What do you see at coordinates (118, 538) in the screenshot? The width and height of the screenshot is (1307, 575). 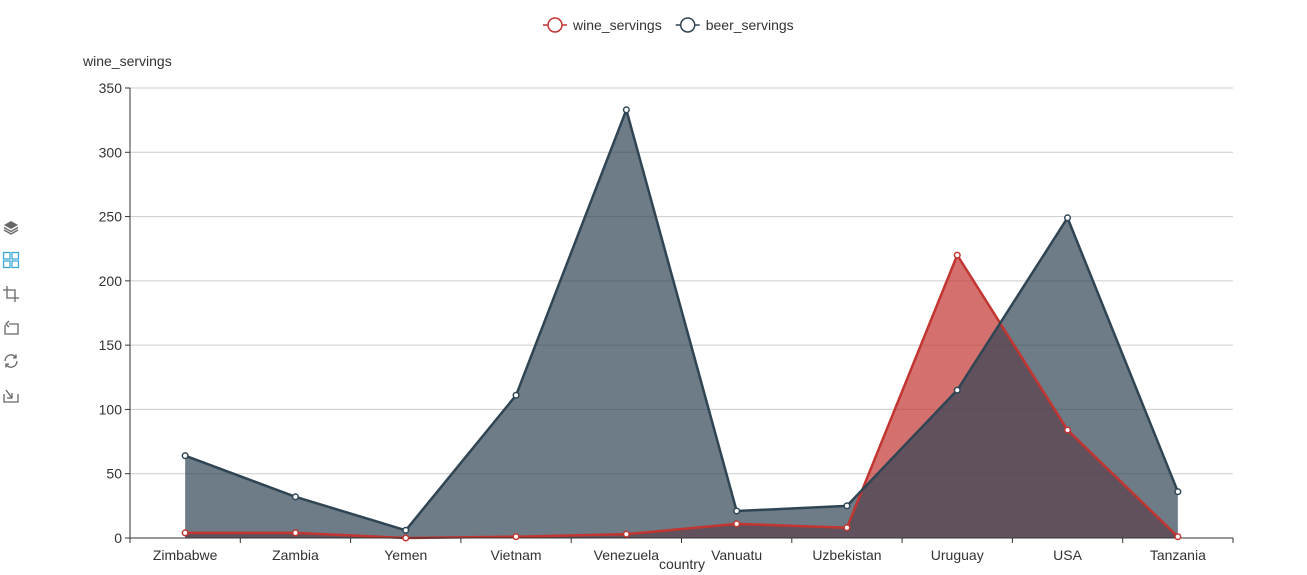 I see `y-tick-label: 0` at bounding box center [118, 538].